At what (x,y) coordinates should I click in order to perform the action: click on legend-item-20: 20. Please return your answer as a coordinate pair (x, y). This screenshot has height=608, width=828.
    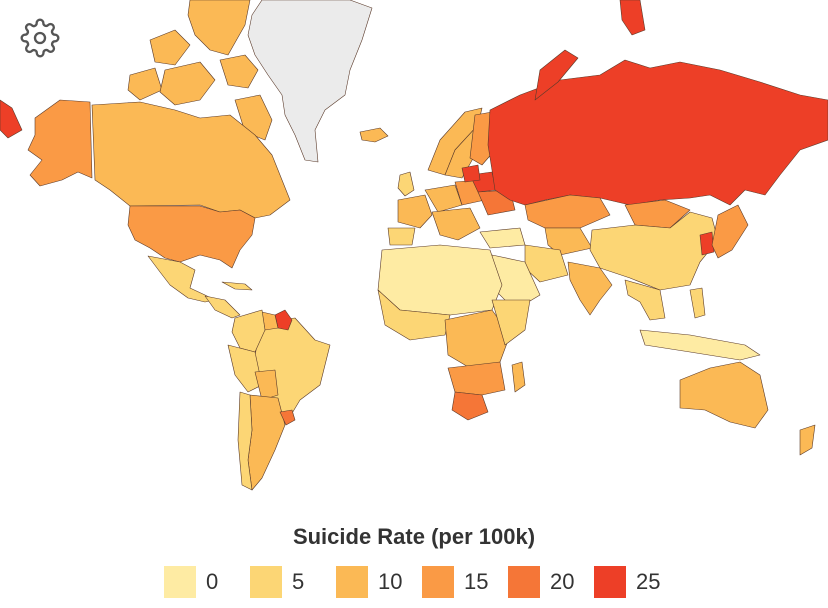
    Looking at the image, I should click on (543, 582).